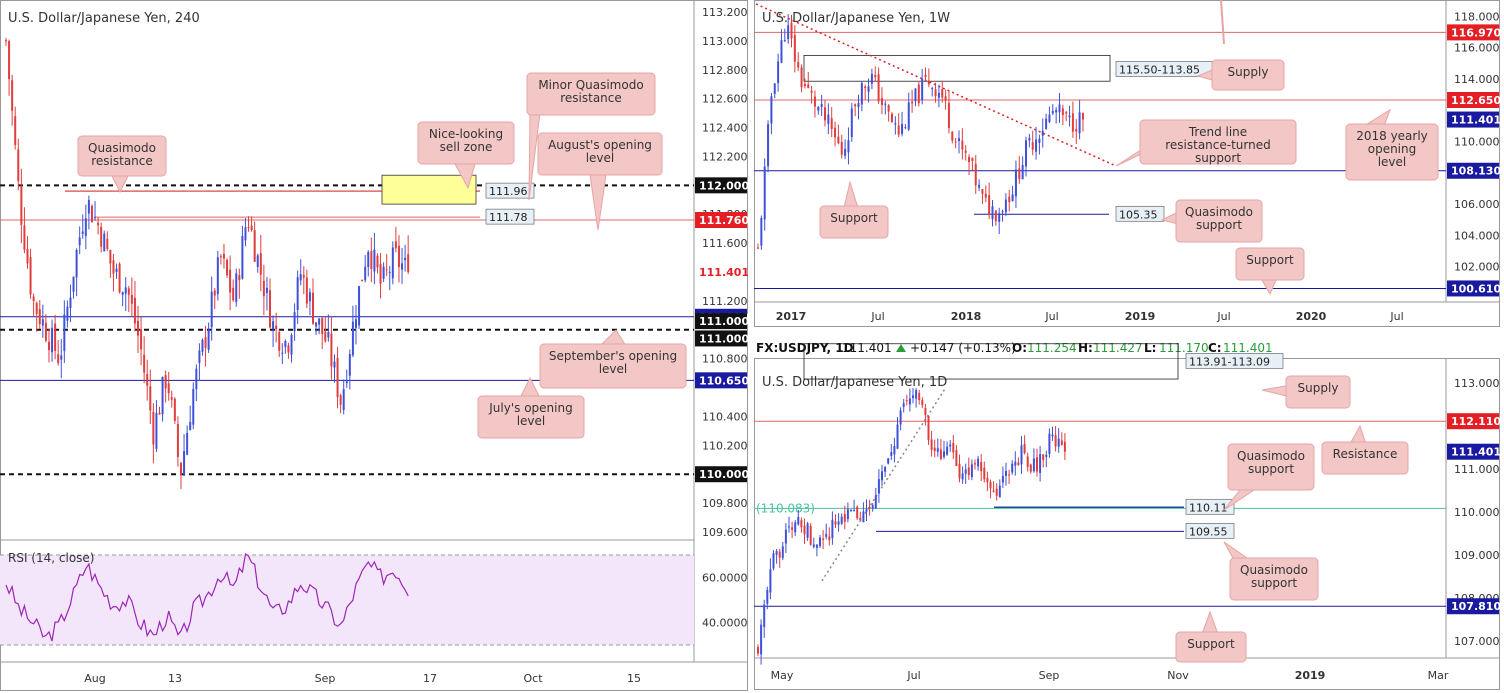  Describe the element at coordinates (723, 220) in the screenshot. I see `h4-price-badge-text: 111.760` at that location.